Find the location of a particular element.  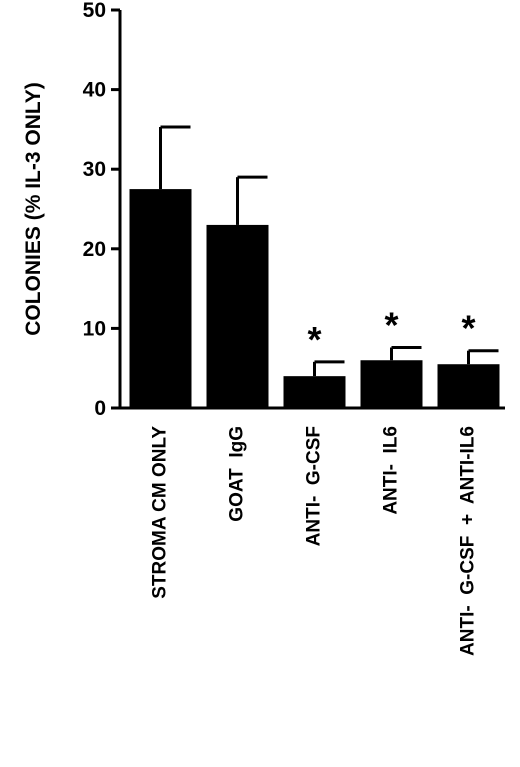

y-axis-title: COLONIES (% IL-3 ONLY) is located at coordinates (33, 209).